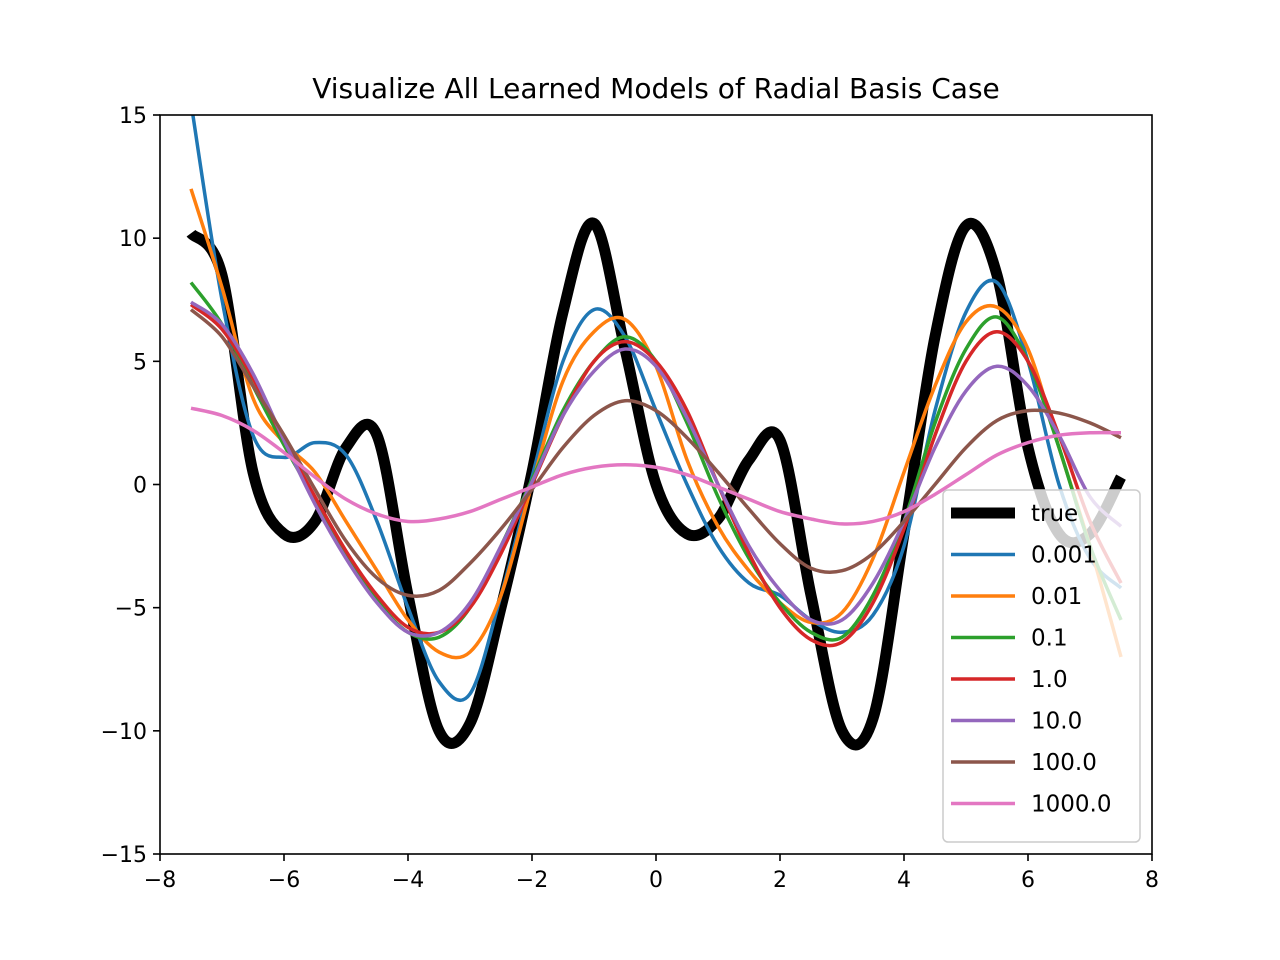  I want to click on x-tick-label: −6, so click(284, 880).